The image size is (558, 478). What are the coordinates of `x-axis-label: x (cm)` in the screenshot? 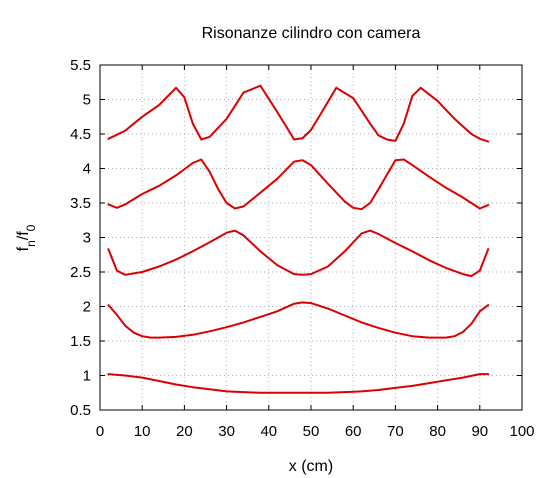 It's located at (311, 466).